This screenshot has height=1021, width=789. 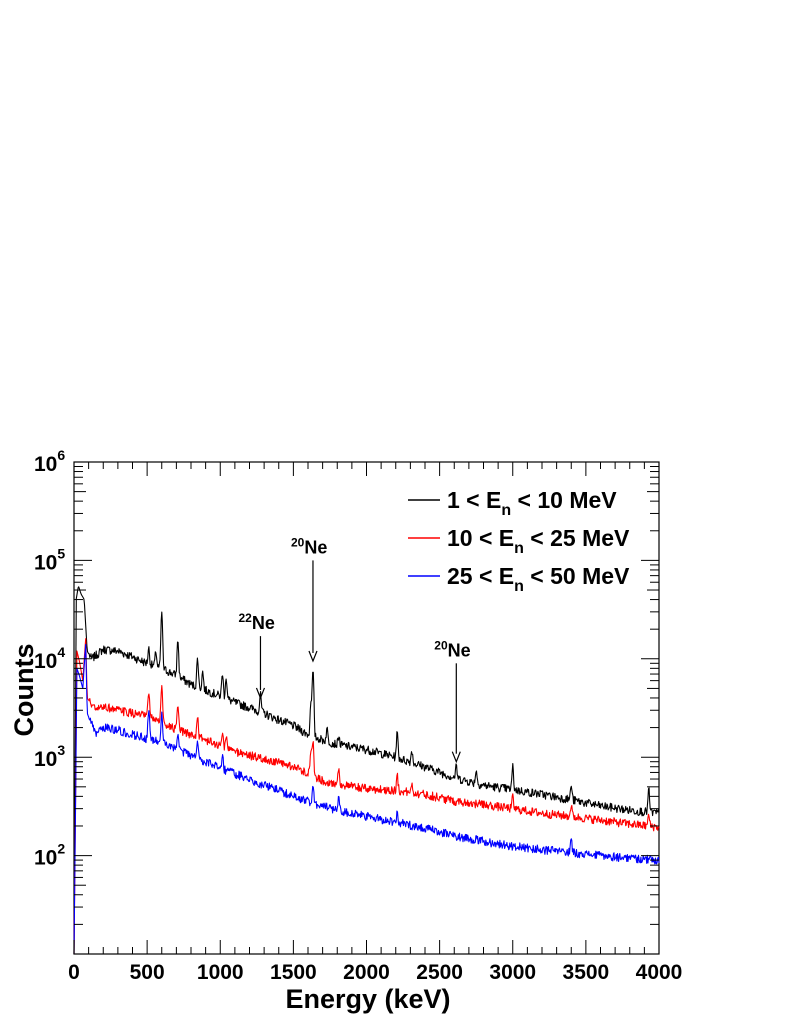 I want to click on y-tick-label: 10², so click(x=49, y=855).